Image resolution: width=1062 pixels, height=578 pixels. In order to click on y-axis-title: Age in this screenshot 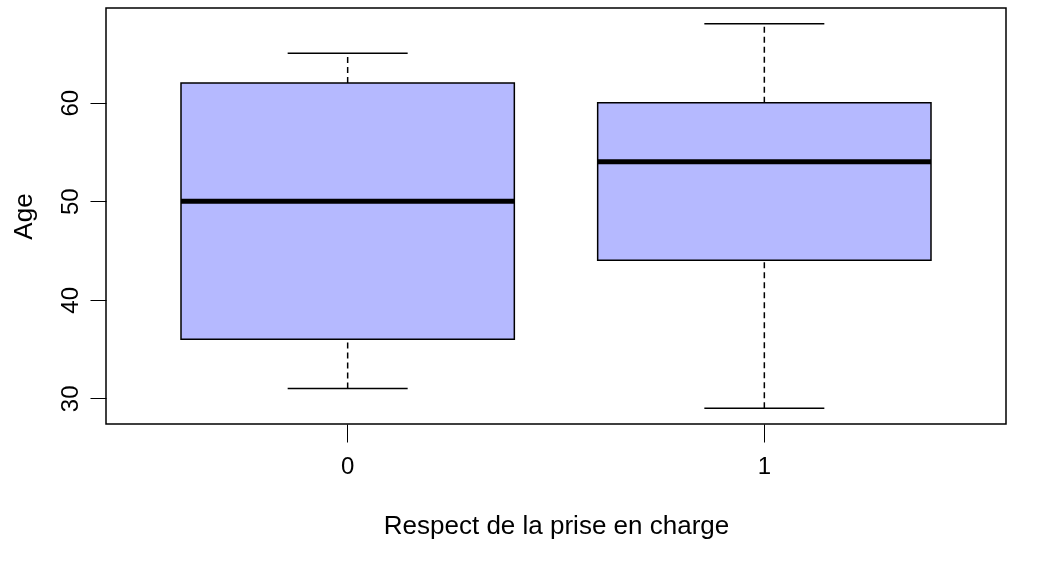, I will do `click(22, 216)`.